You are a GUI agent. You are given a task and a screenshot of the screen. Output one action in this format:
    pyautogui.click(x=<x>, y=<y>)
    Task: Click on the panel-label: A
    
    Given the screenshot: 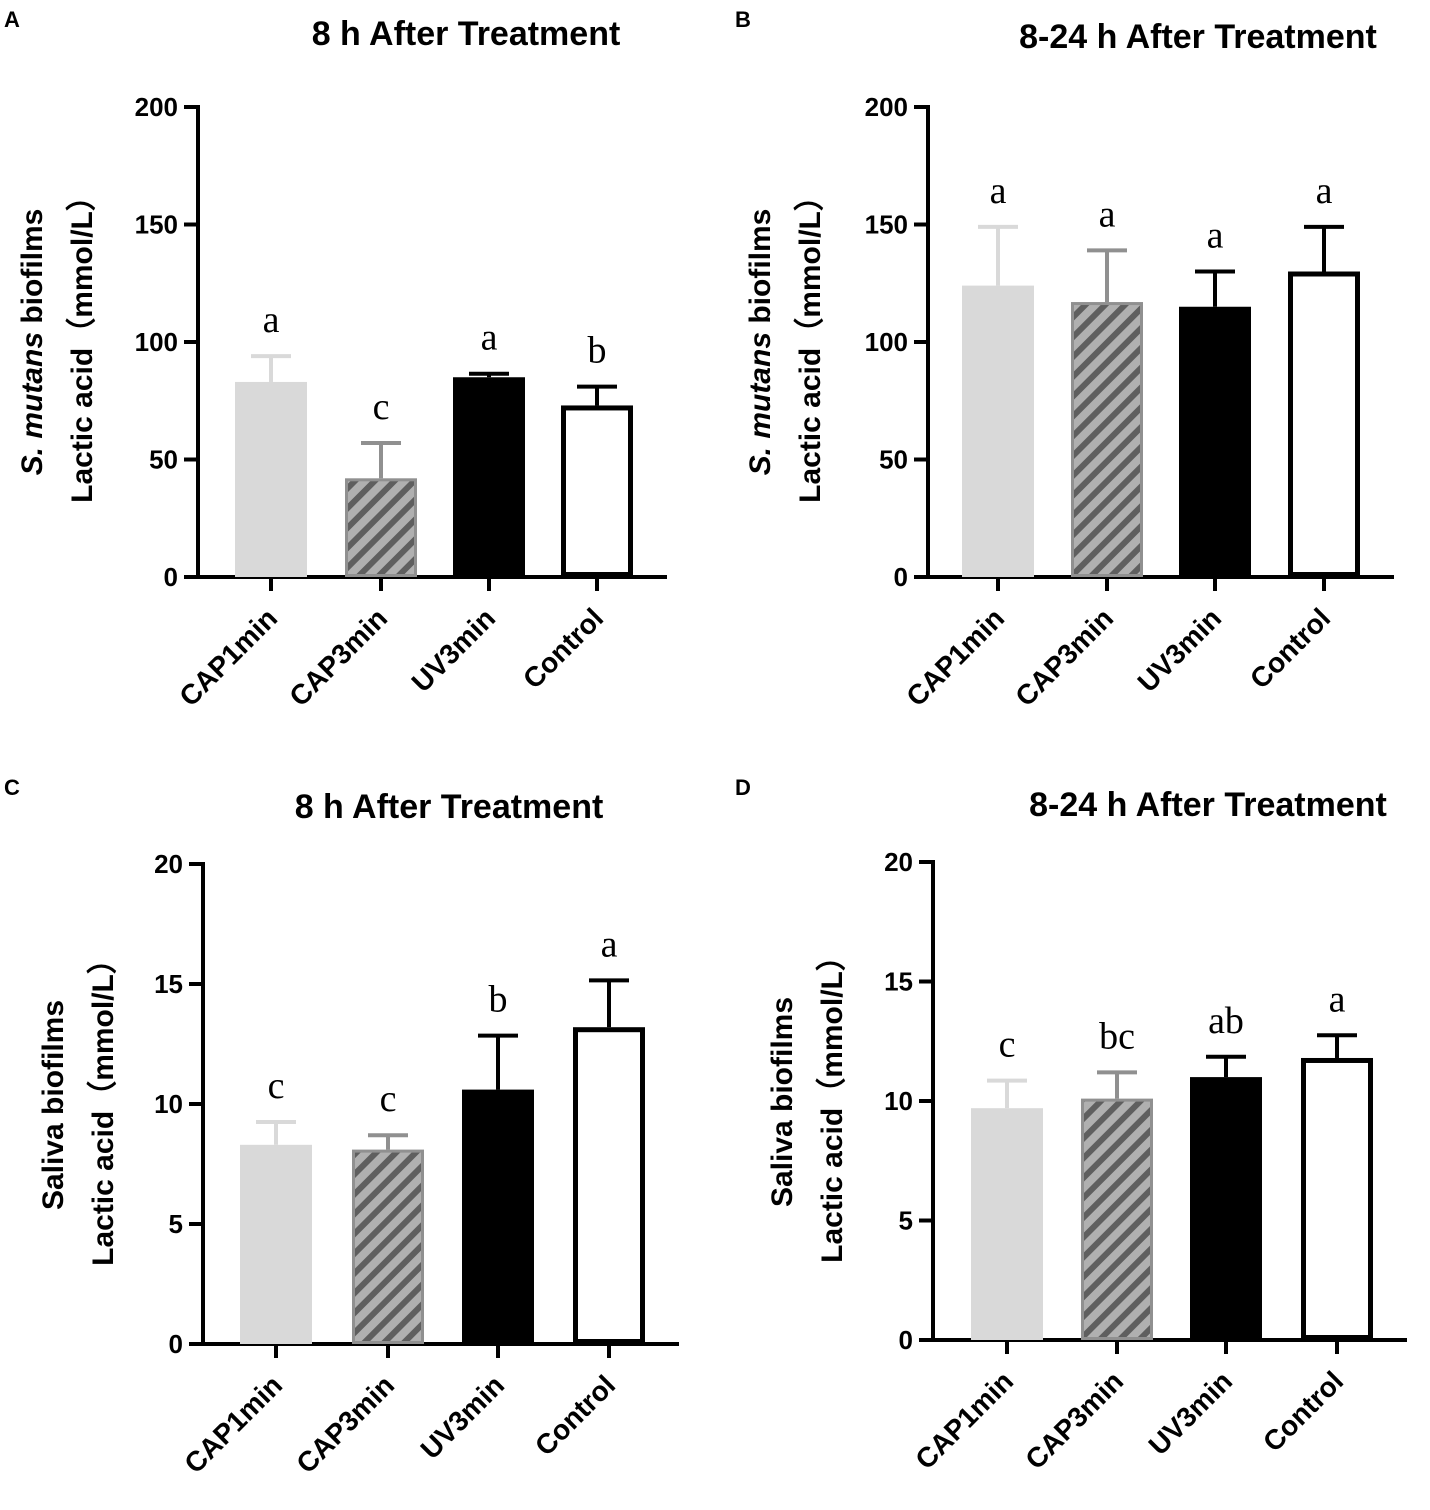 What is the action you would take?
    pyautogui.click(x=12, y=19)
    